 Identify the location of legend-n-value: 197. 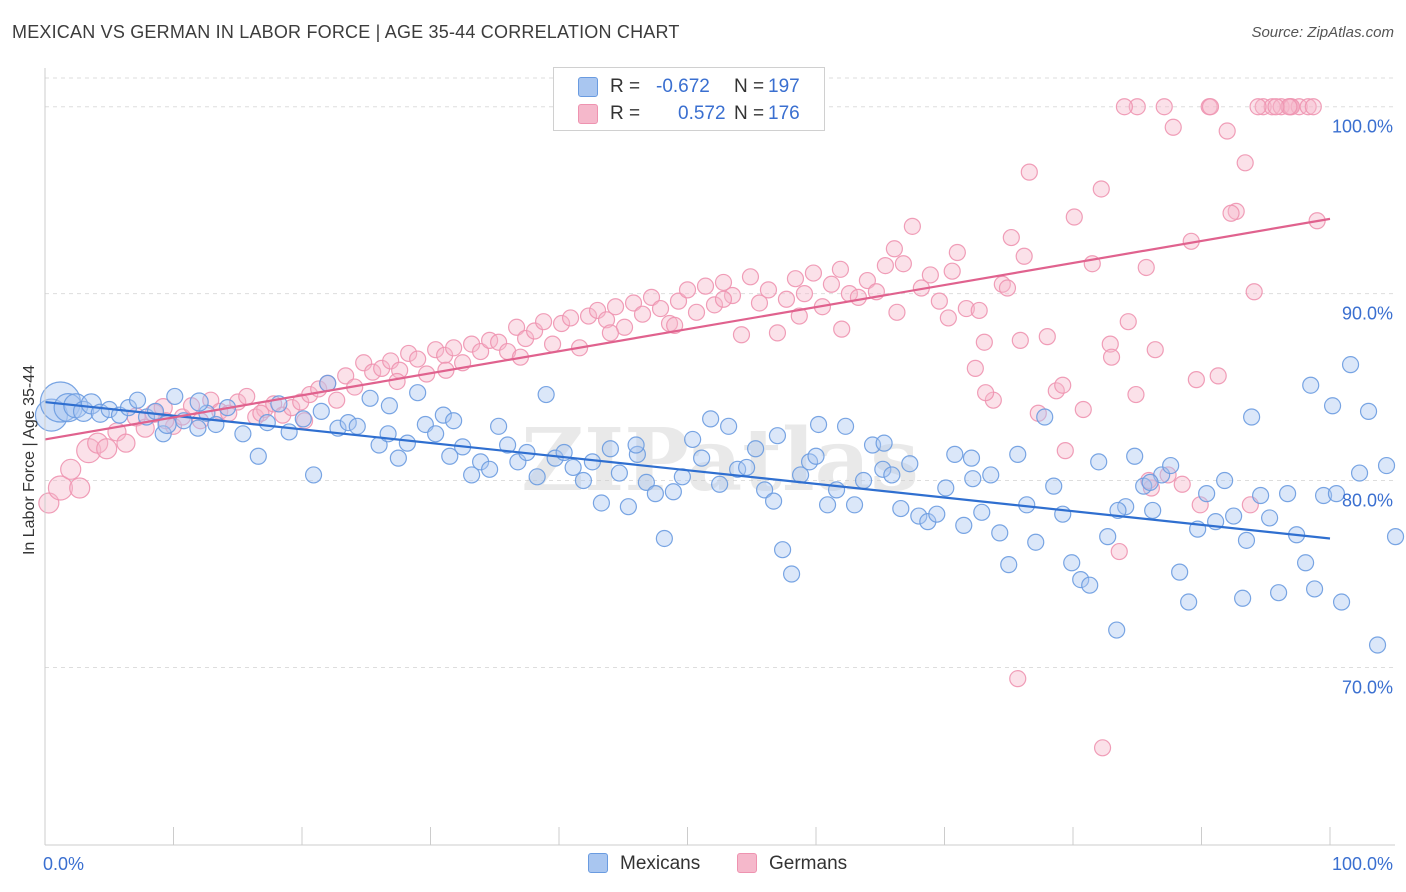
(784, 86).